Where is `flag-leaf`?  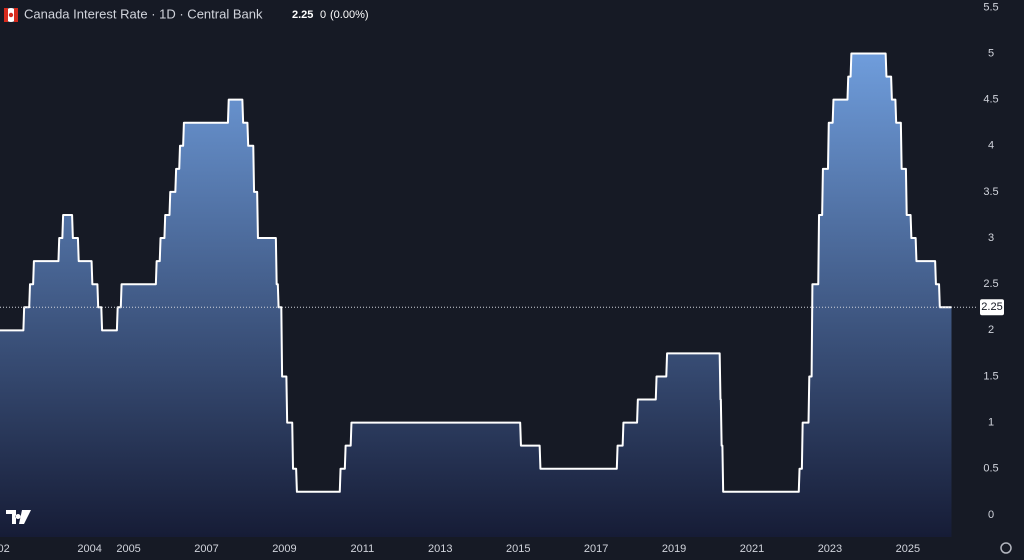 flag-leaf is located at coordinates (11, 15).